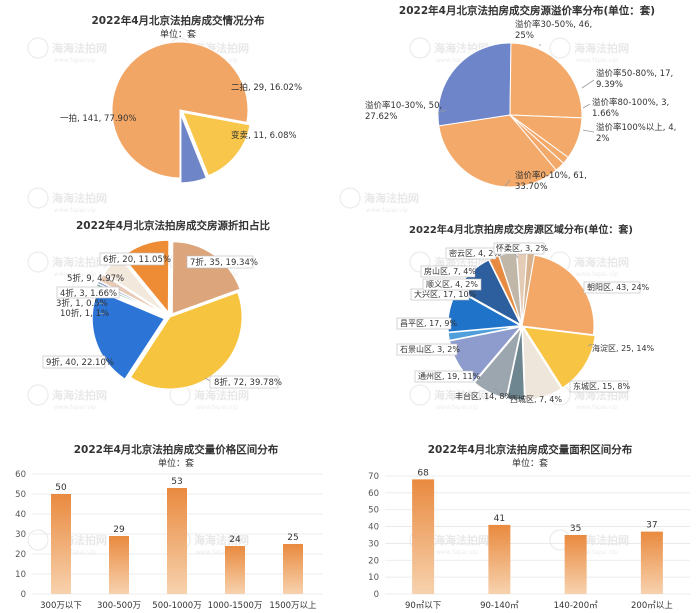  I want to click on y-tick-label: 50, so click(373, 511).